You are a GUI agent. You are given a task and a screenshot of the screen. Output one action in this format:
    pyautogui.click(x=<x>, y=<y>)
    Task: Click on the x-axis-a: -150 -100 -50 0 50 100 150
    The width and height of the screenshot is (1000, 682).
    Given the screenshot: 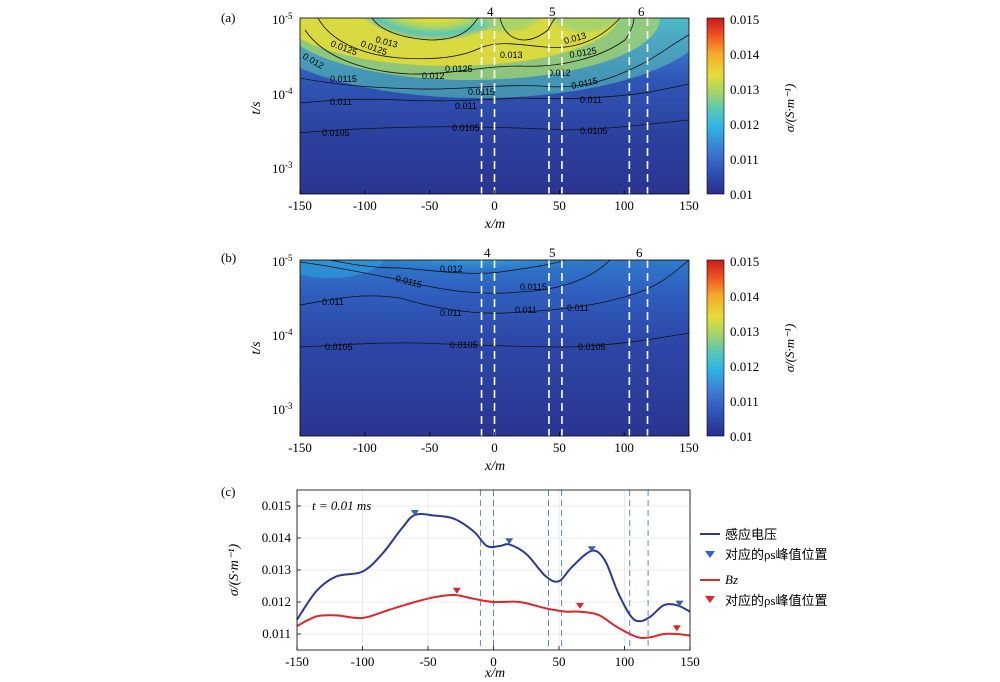 What is the action you would take?
    pyautogui.click(x=493, y=201)
    